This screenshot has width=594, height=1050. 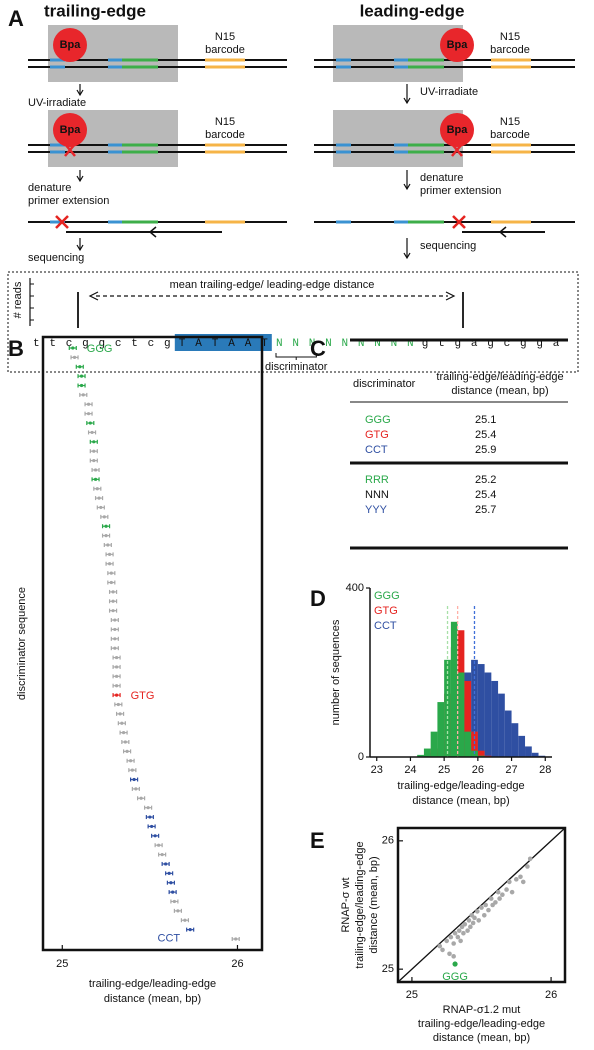 I want to click on table-value: 25.4, so click(x=485, y=435).